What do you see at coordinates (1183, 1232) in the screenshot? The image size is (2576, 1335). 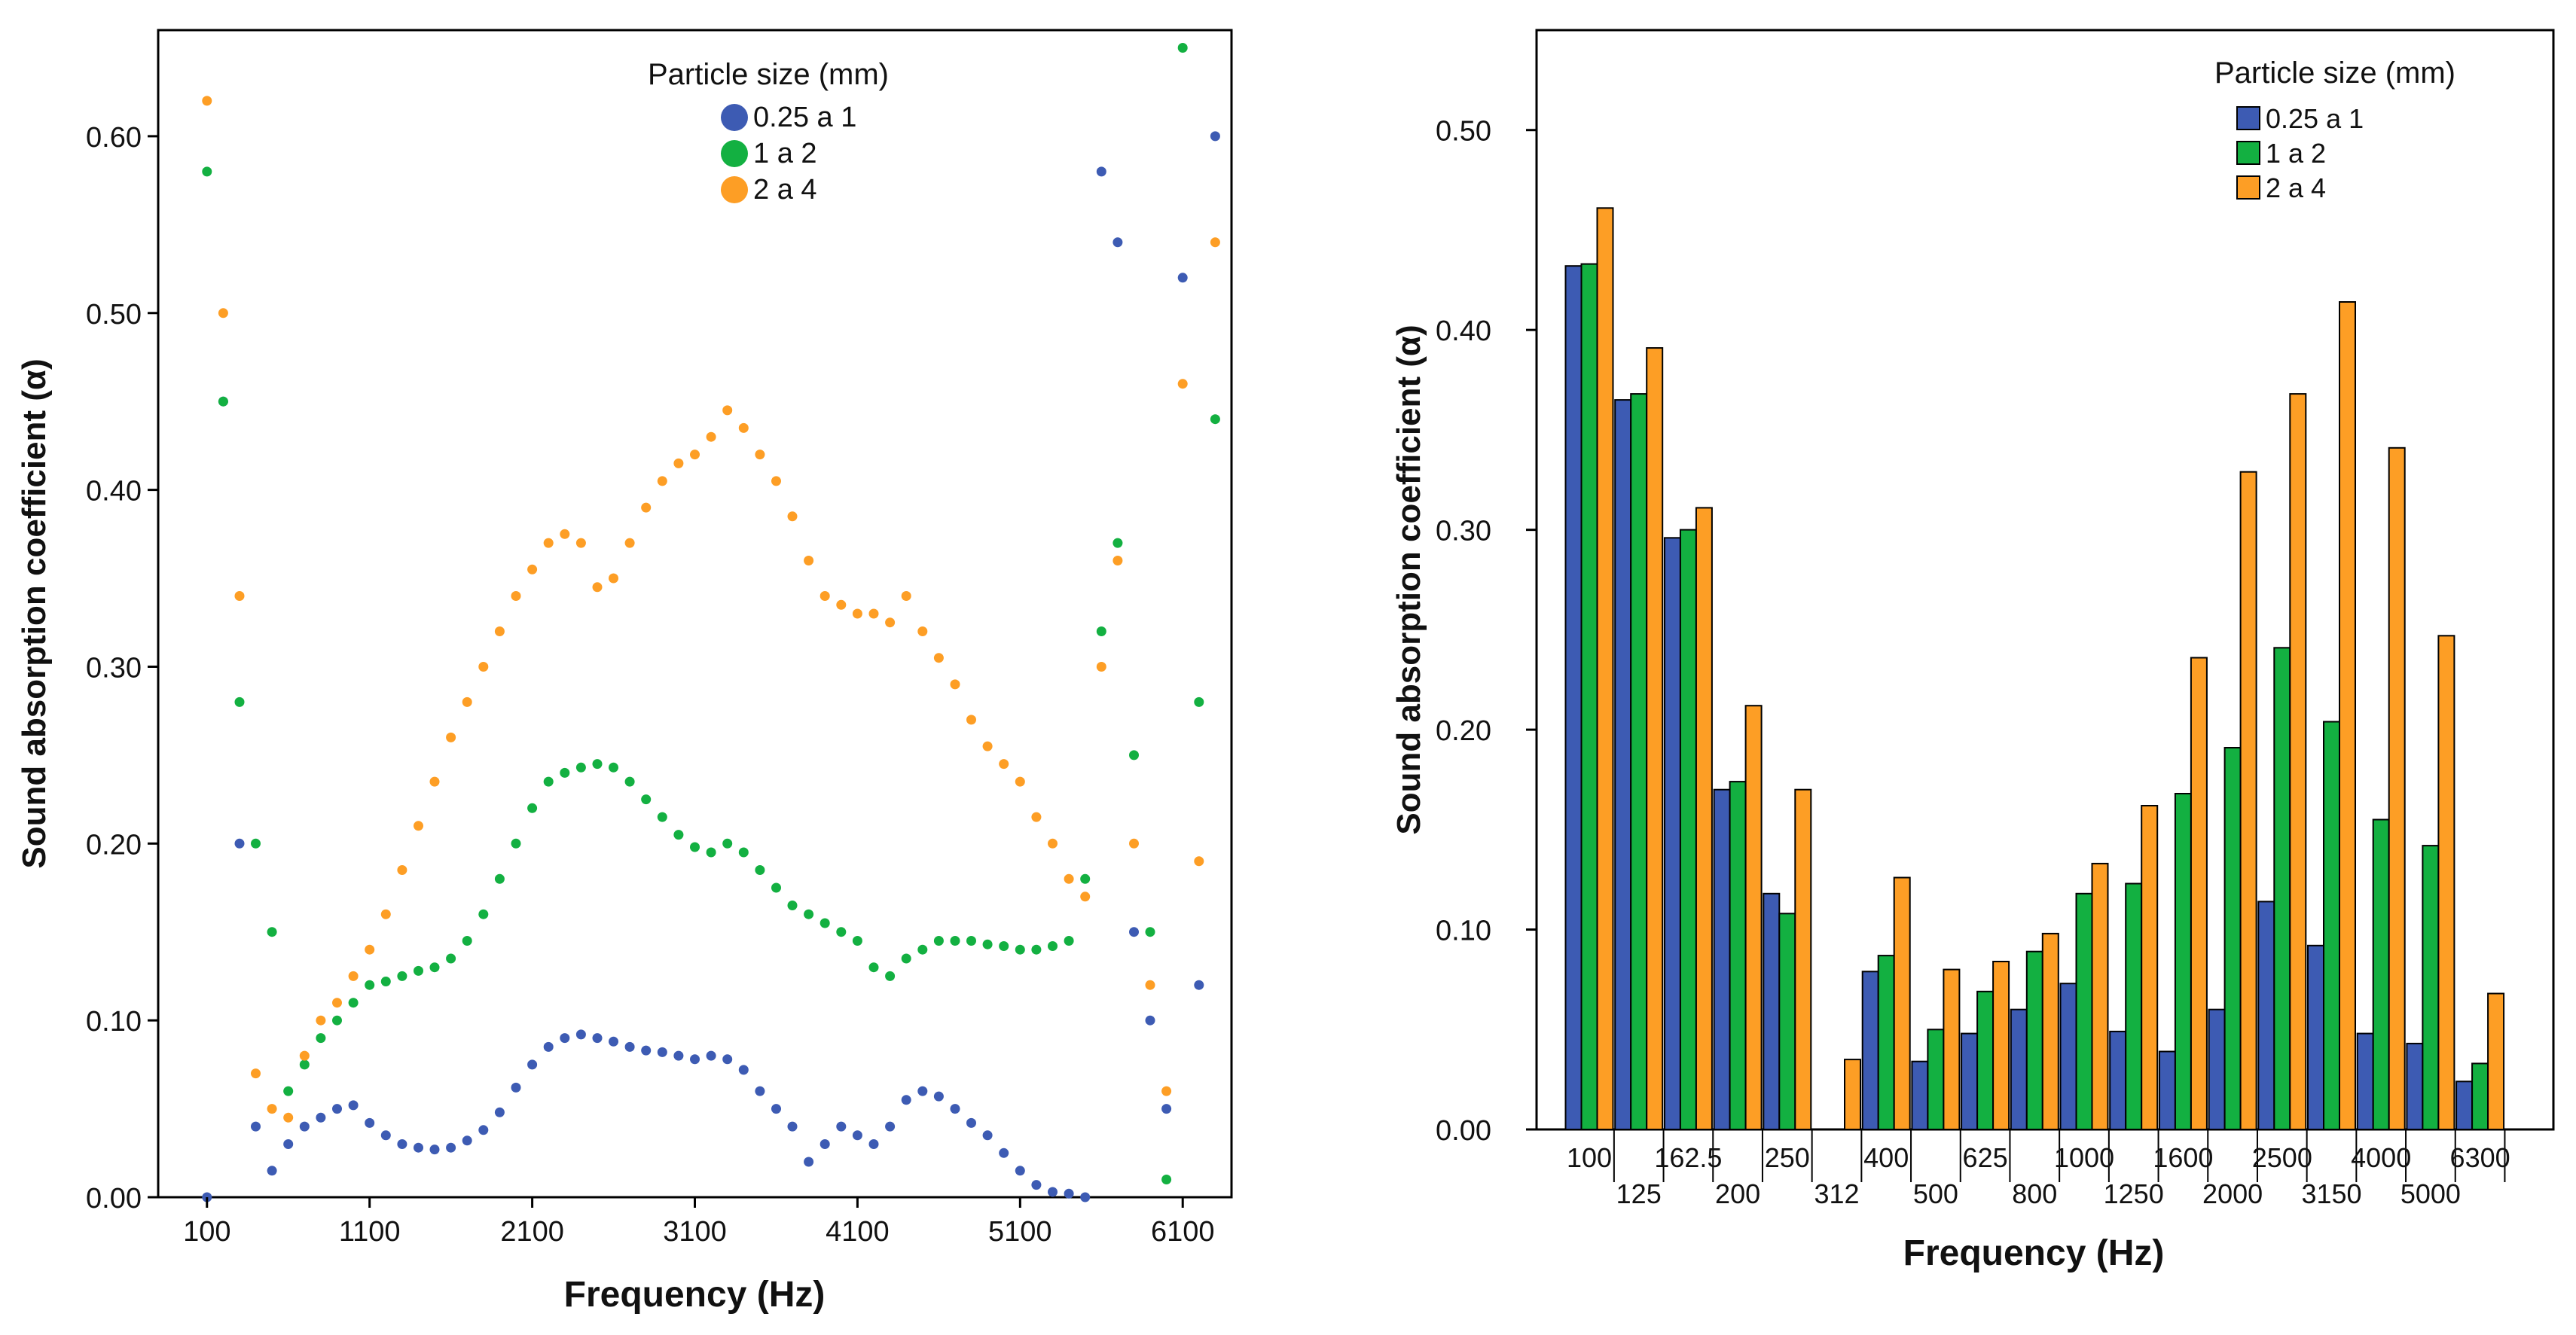 I see `scatter-x-tick-label: 6100` at bounding box center [1183, 1232].